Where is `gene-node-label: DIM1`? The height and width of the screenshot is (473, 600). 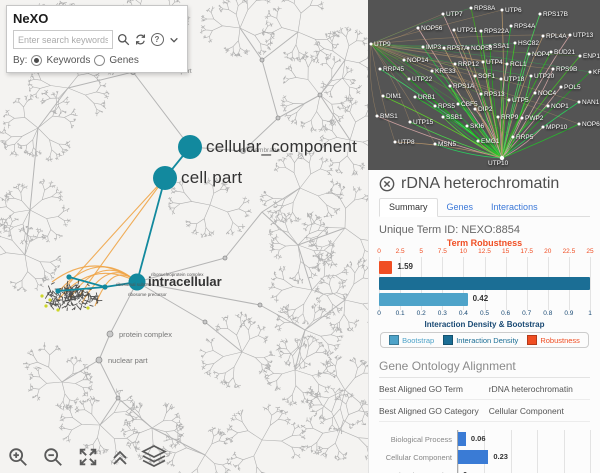
gene-node-label: DIM1 is located at coordinates (394, 96).